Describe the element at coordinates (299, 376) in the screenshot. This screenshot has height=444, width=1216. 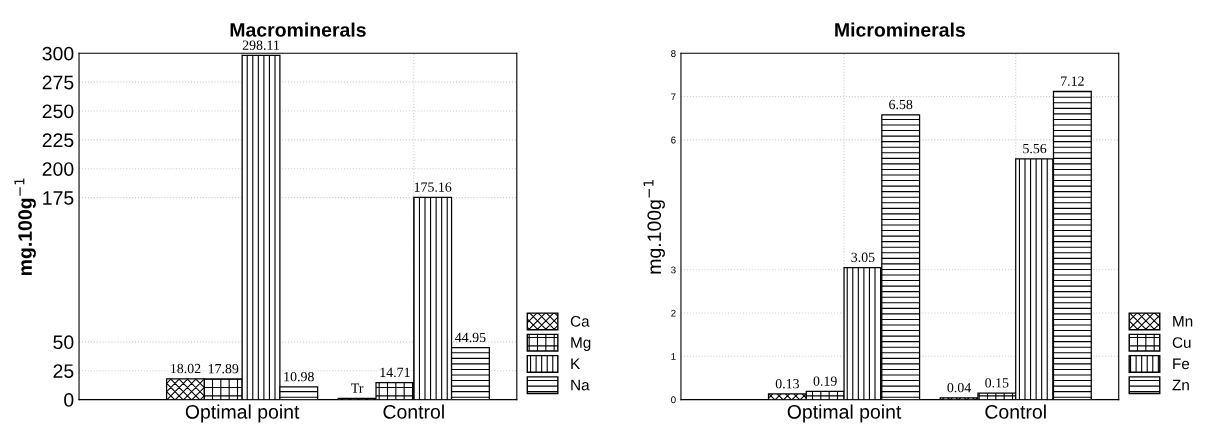
I see `data-label: 10.98` at that location.